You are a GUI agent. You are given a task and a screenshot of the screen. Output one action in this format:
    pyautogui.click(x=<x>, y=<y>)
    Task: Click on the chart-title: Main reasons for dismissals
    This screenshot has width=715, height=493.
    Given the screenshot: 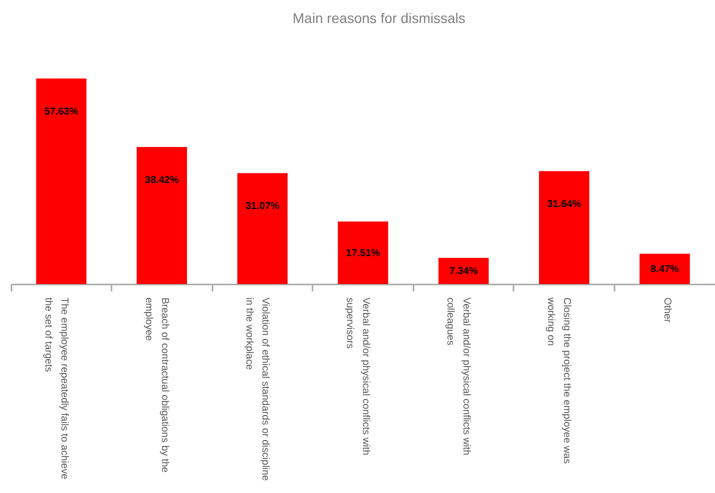 What is the action you would take?
    pyautogui.click(x=379, y=18)
    